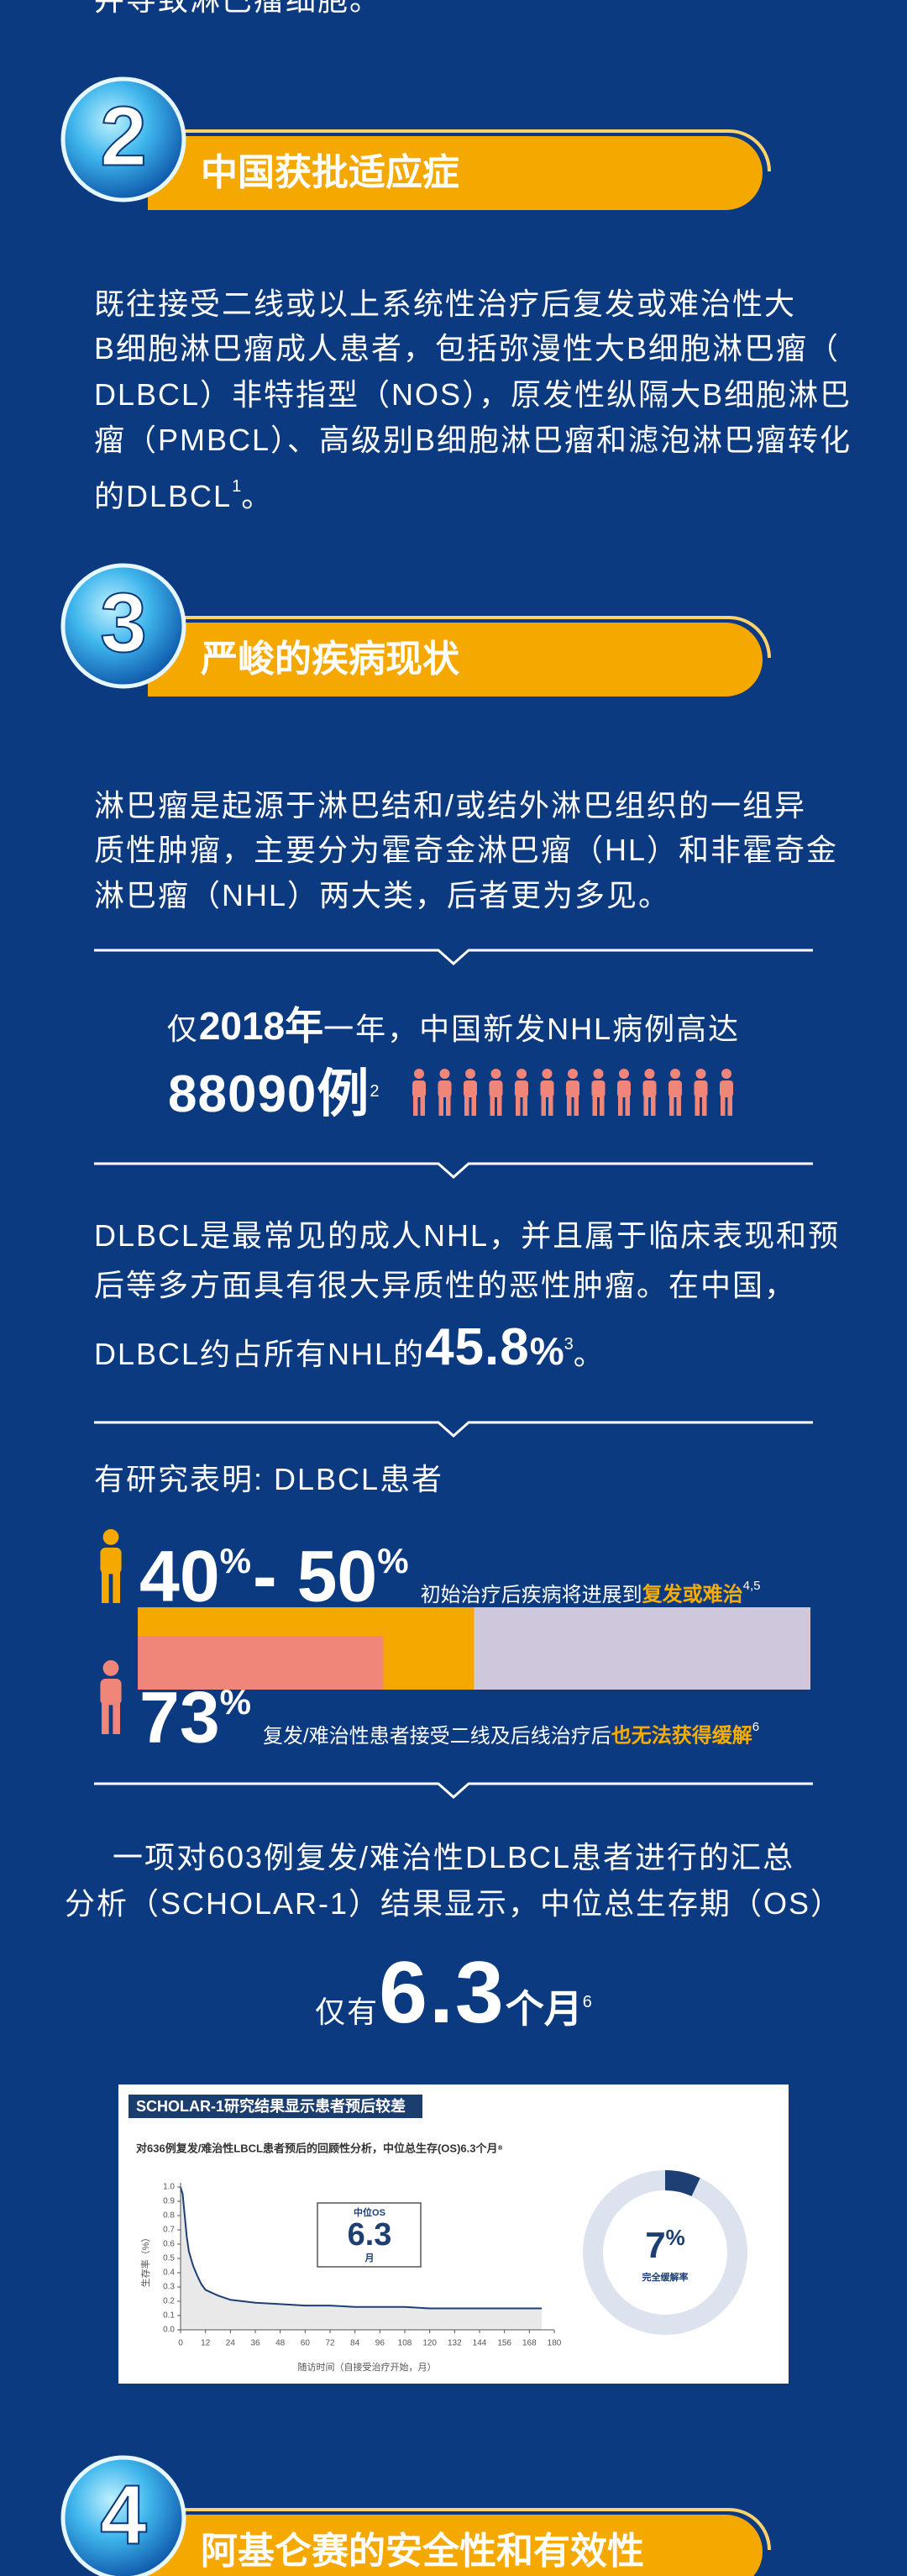 The height and width of the screenshot is (2576, 907). Describe the element at coordinates (330, 2343) in the screenshot. I see `x-tick-label: 72` at that location.